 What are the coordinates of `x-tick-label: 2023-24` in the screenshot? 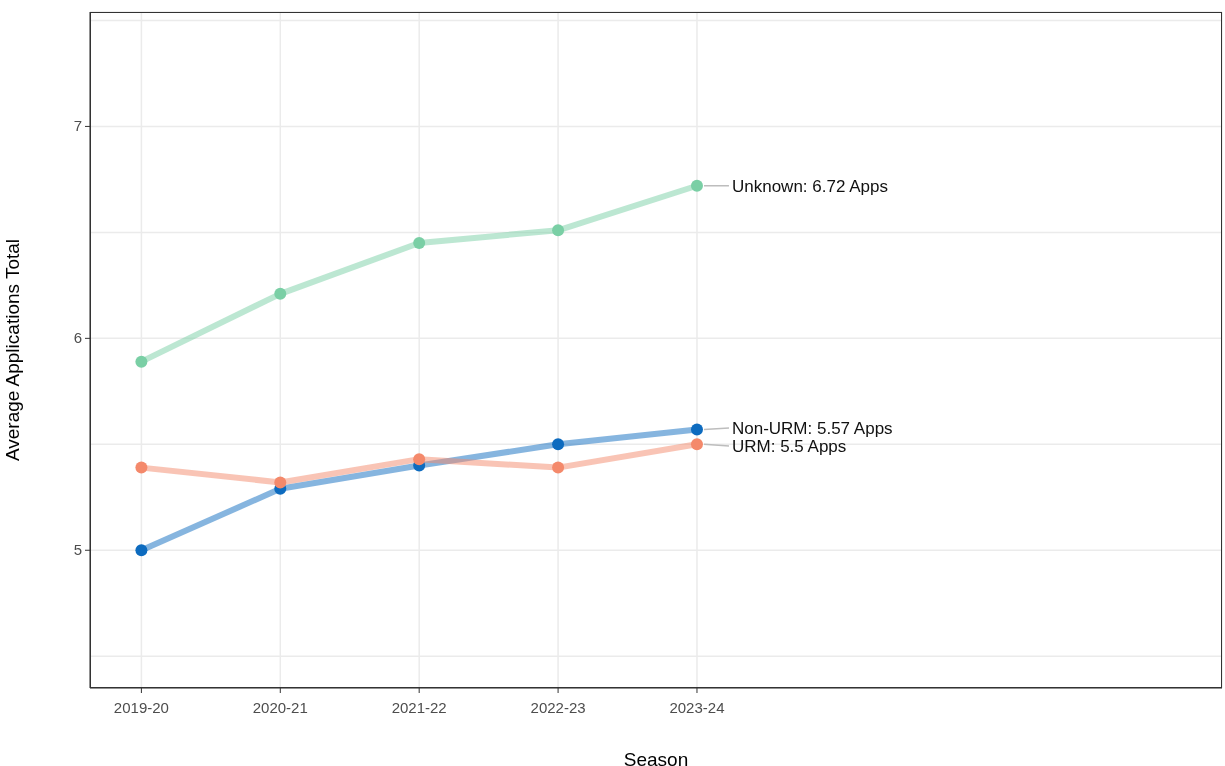 It's located at (697, 707).